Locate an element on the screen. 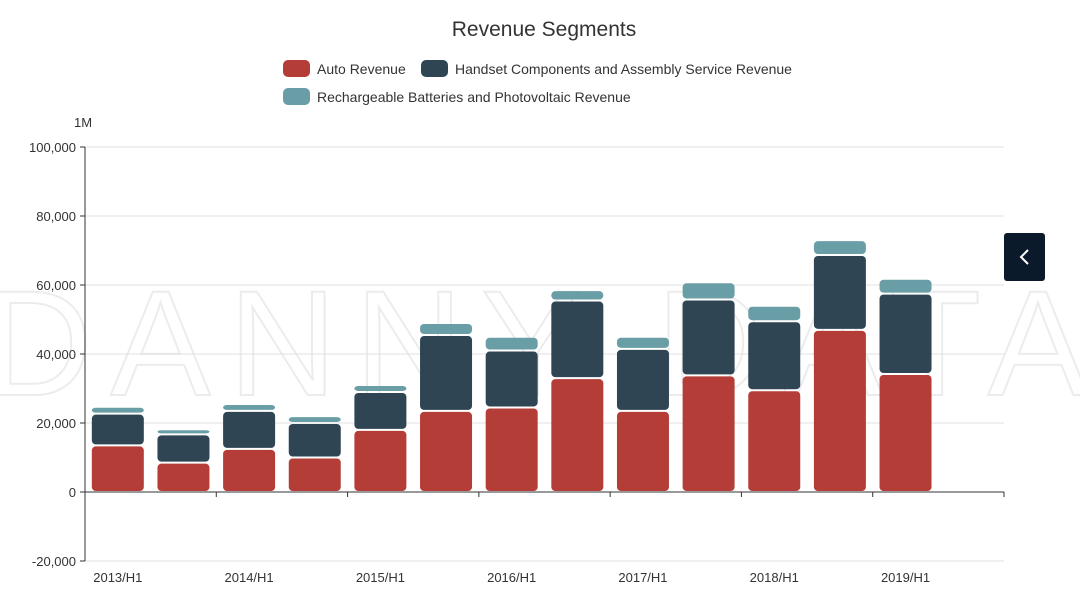 Image resolution: width=1080 pixels, height=590 pixels. chevron-left-icon is located at coordinates (1024, 257).